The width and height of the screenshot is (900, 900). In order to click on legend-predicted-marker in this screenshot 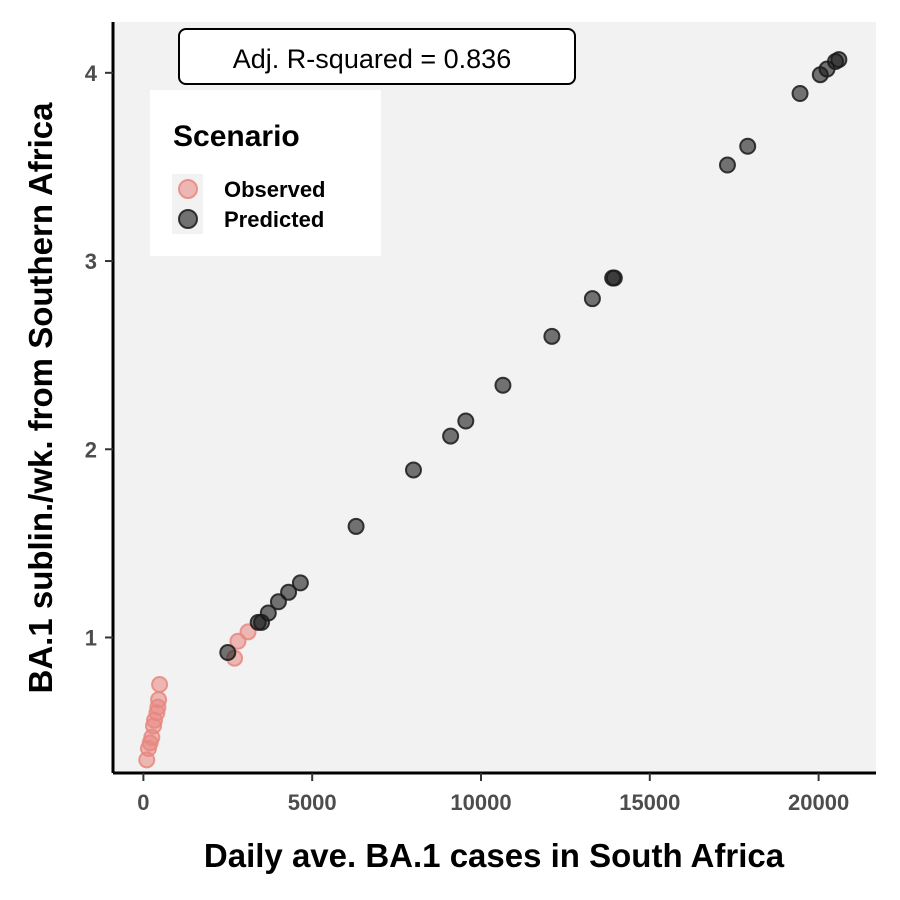, I will do `click(188, 219)`.